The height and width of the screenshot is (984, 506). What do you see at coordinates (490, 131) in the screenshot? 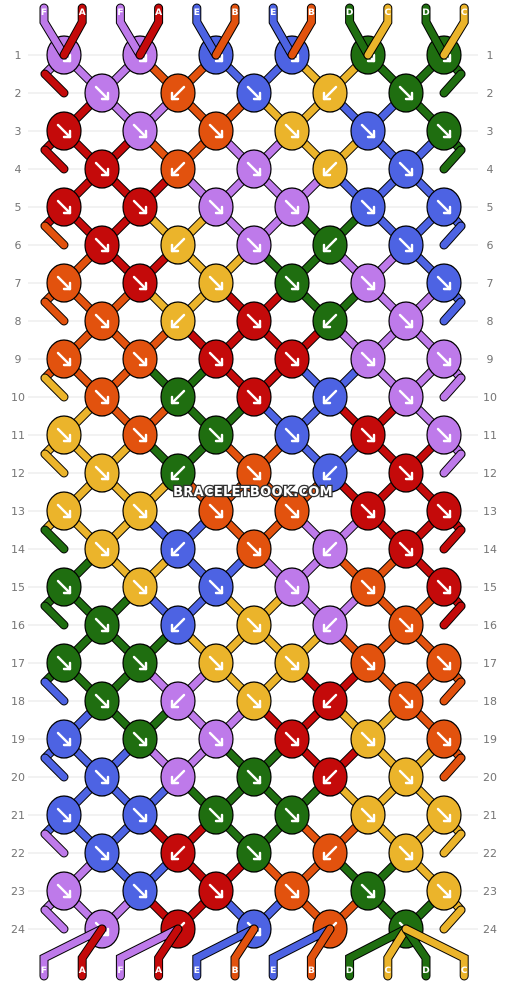
I see `row-label-right: 3` at bounding box center [490, 131].